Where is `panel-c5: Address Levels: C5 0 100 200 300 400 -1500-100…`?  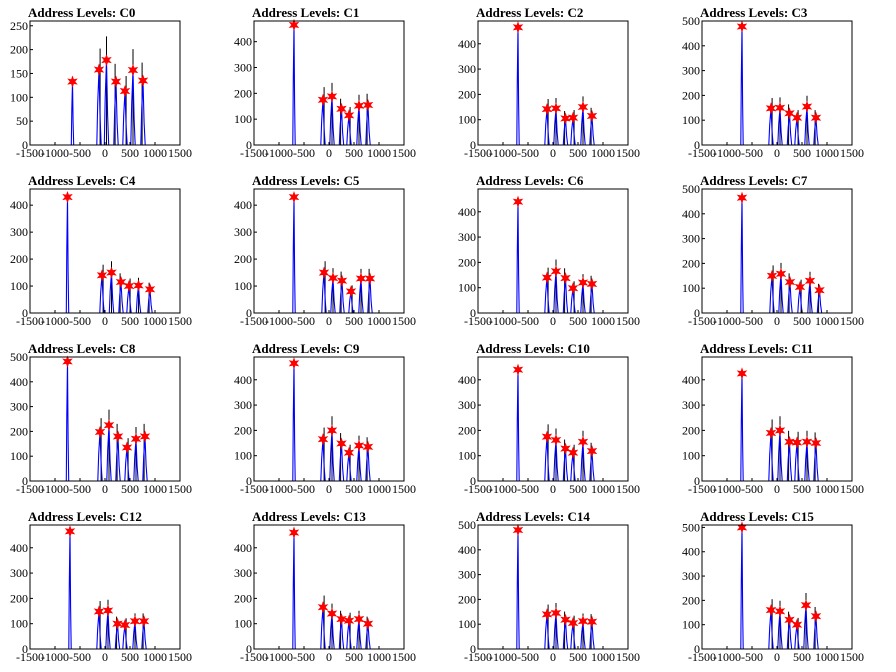
panel-c5: Address Levels: C5 0 100 200 300 400 -1500-100… is located at coordinates (325, 250).